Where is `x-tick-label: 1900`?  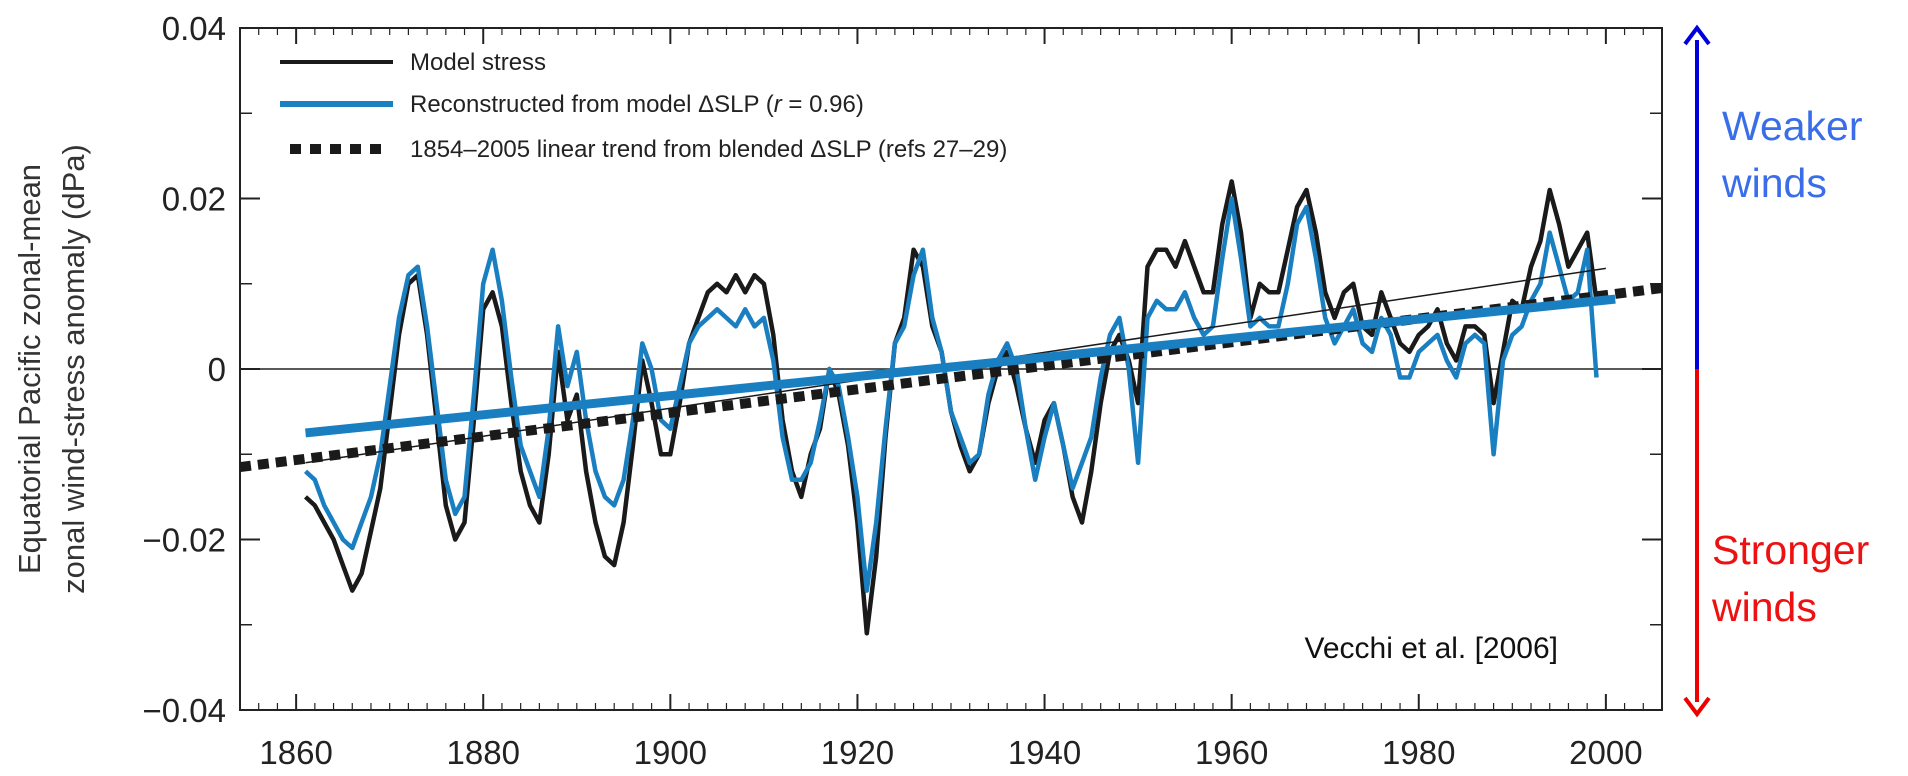 x-tick-label: 1900 is located at coordinates (670, 752).